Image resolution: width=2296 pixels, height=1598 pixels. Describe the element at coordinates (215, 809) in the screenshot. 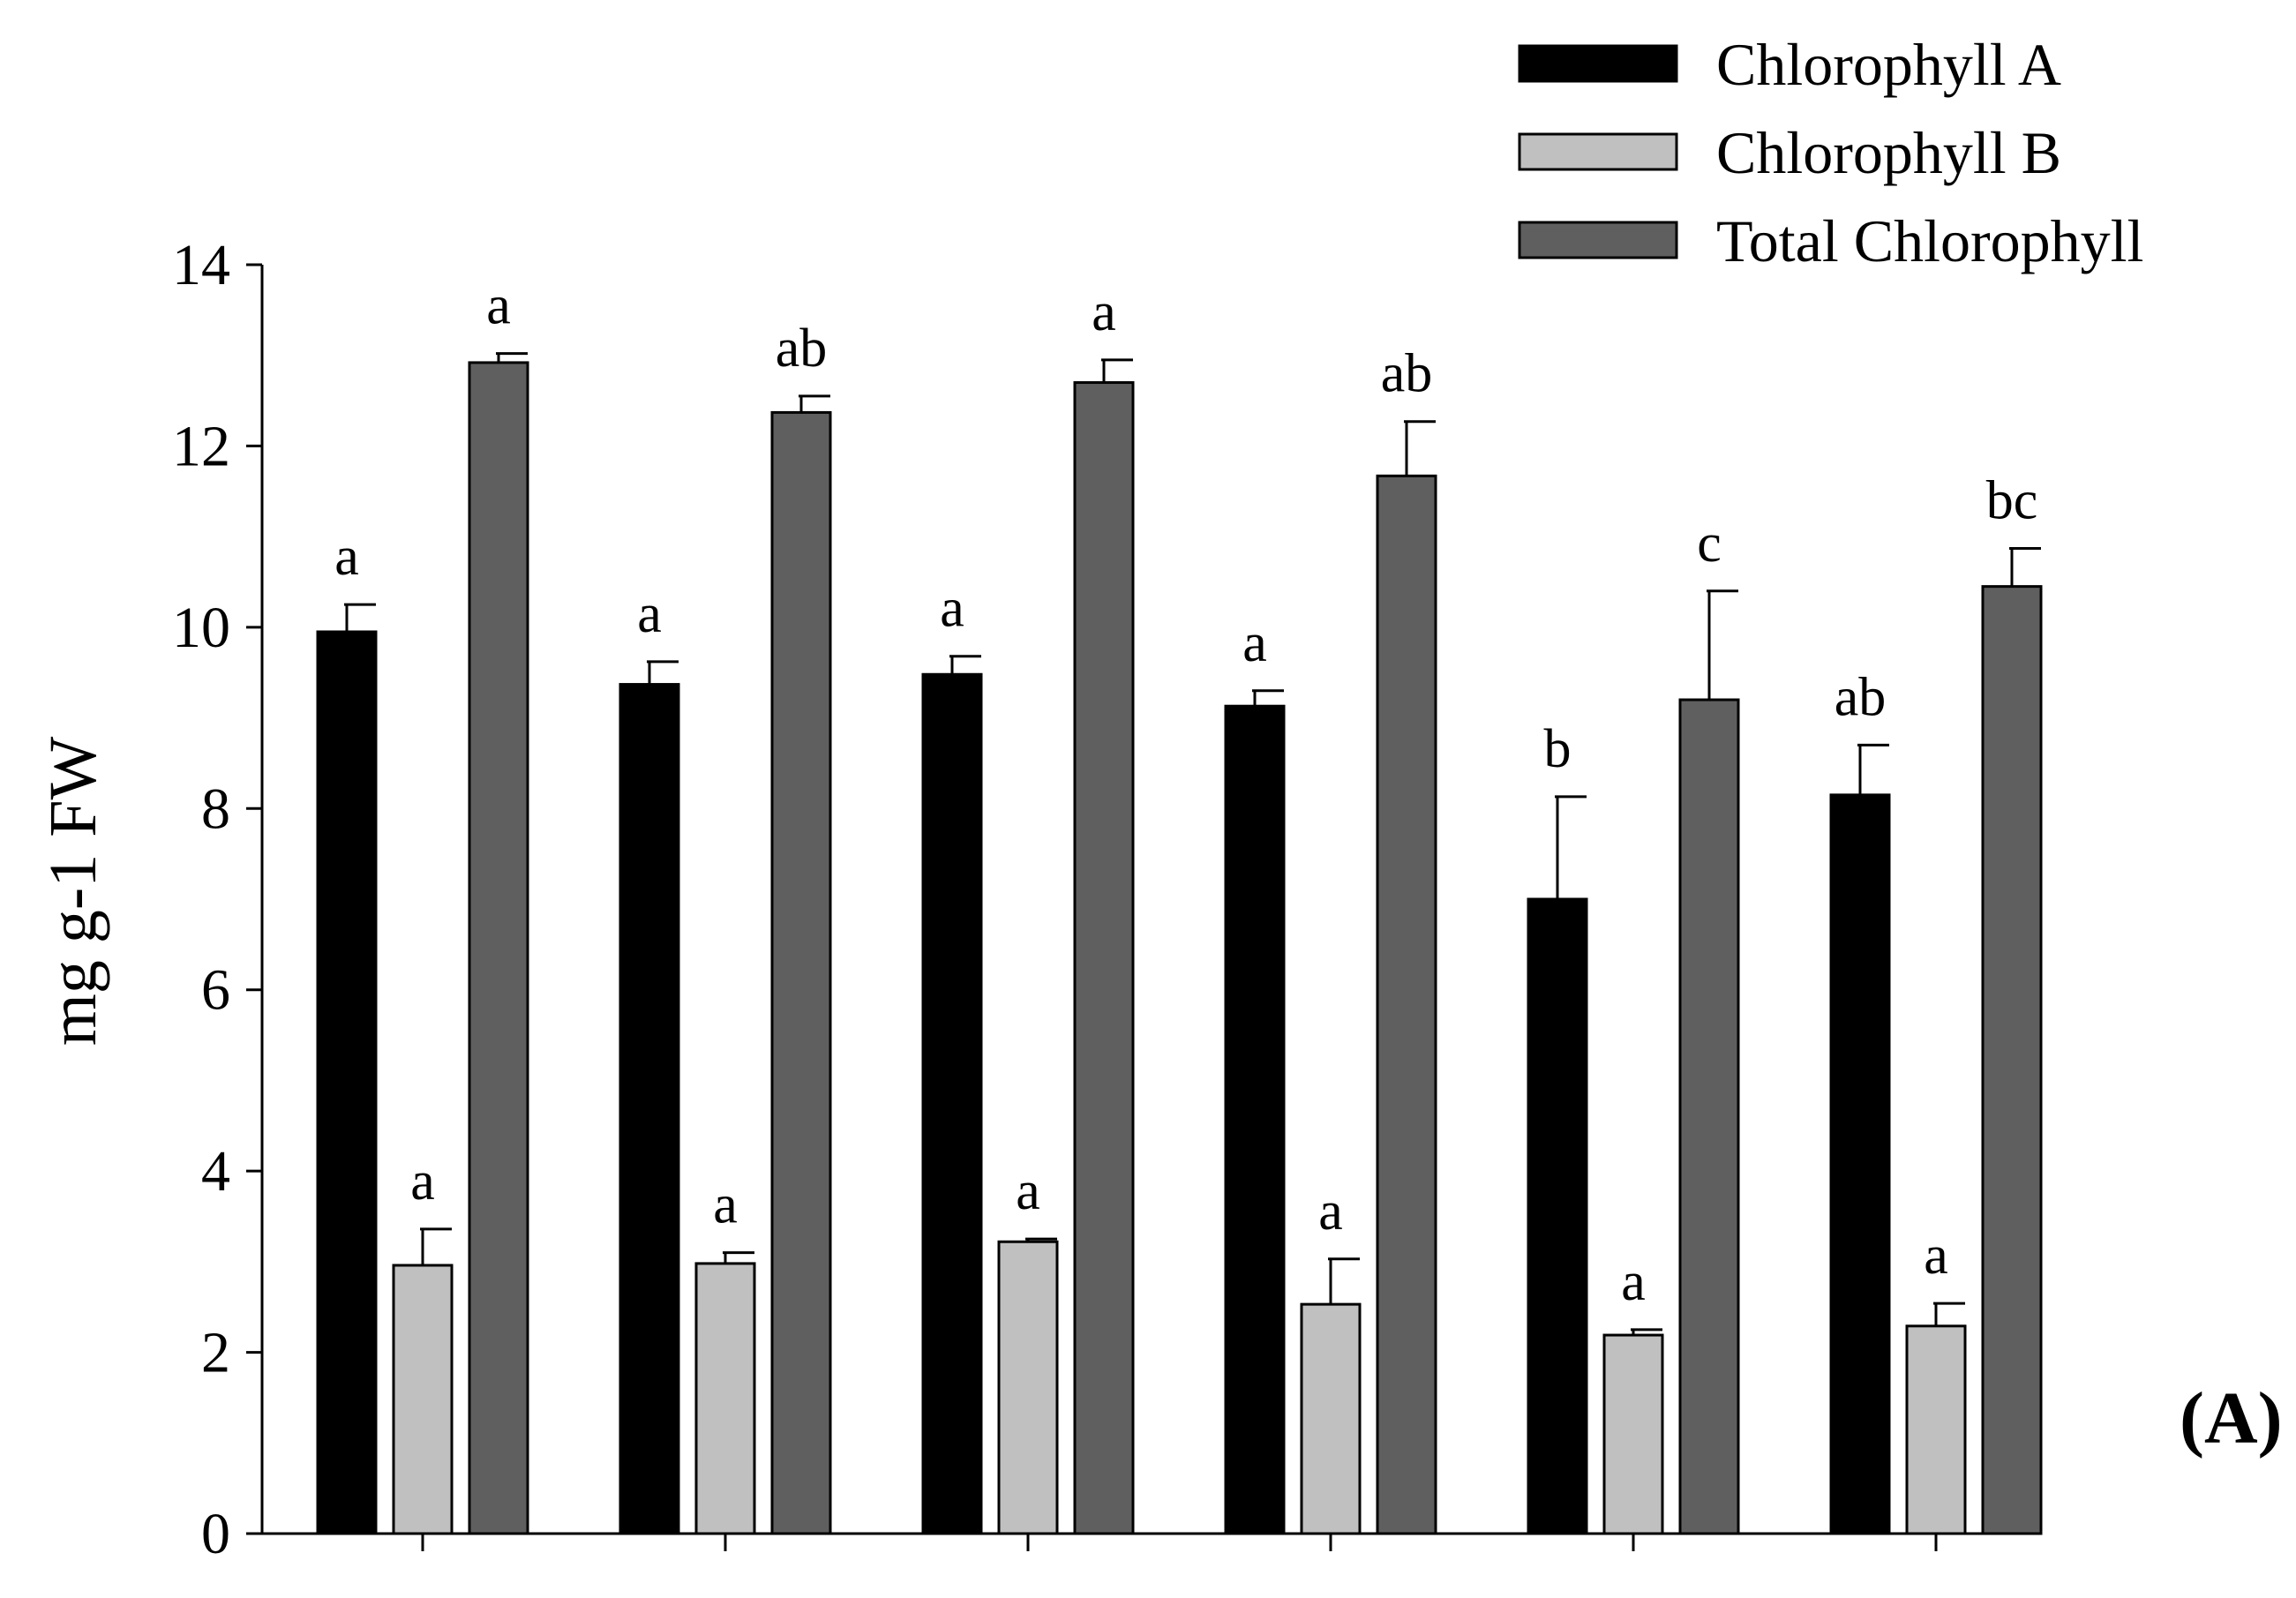

I see `y-tick-label: 8` at that location.